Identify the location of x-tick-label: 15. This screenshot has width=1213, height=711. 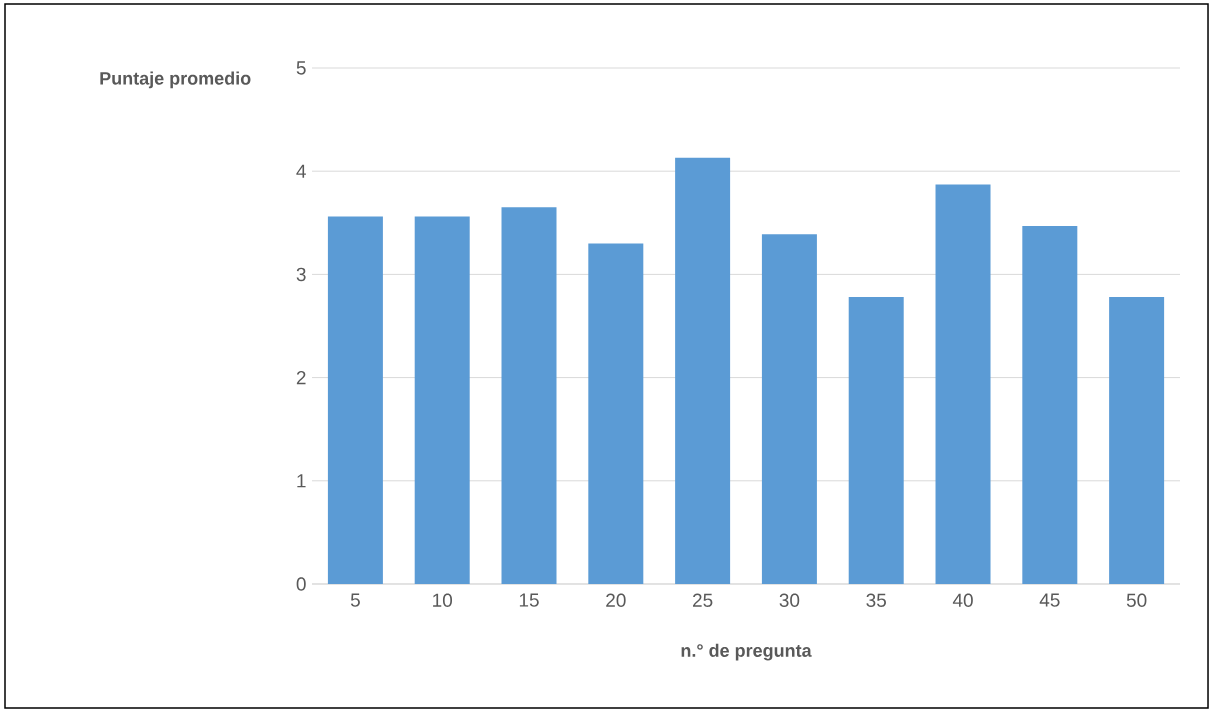
(529, 600).